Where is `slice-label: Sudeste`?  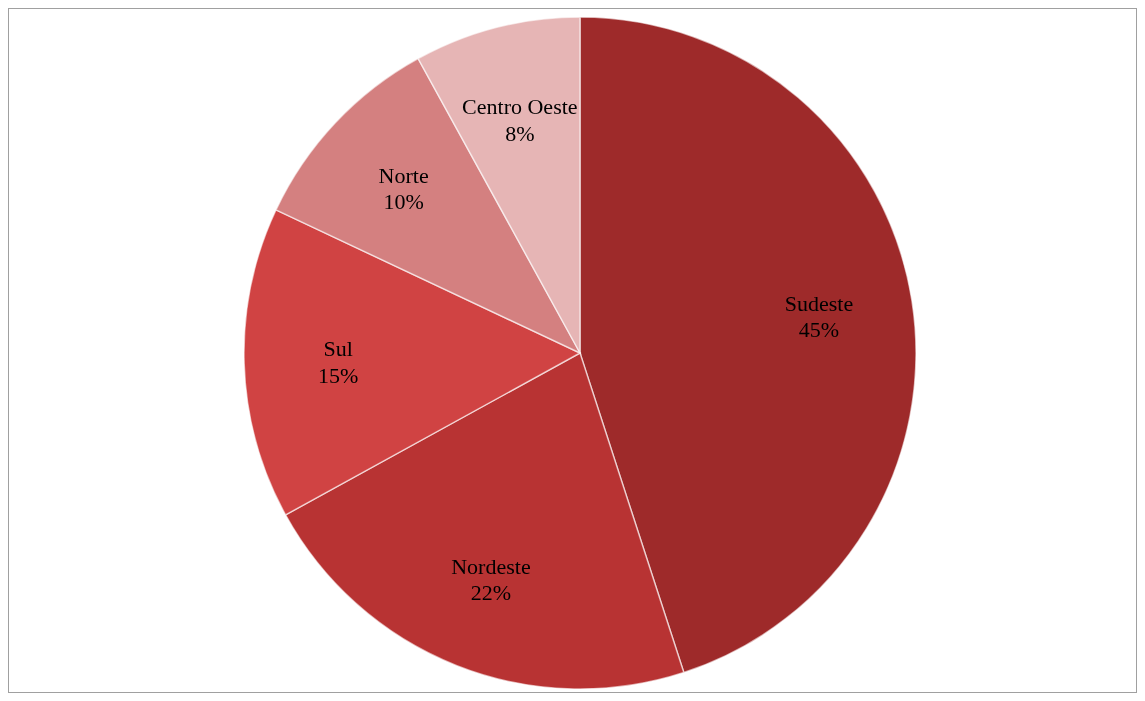
slice-label: Sudeste is located at coordinates (819, 303).